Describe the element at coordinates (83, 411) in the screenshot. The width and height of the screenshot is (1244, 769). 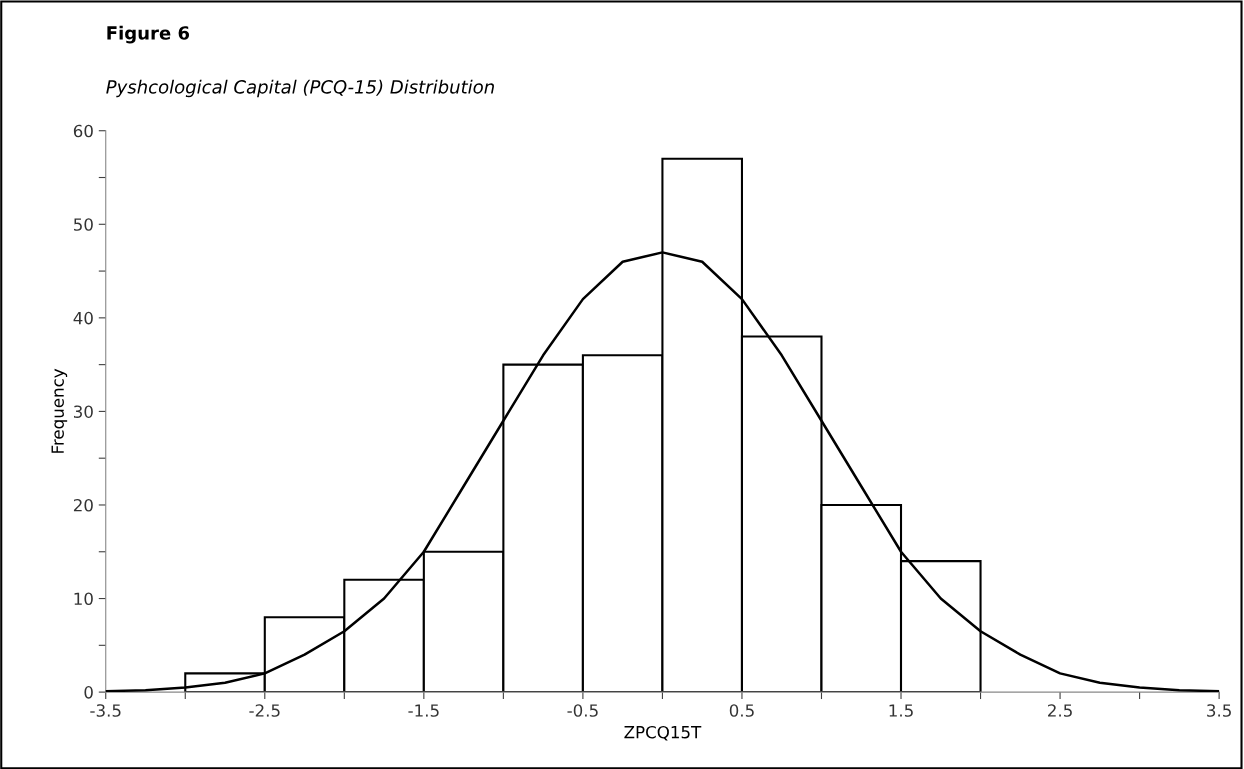
I see `y-tick-label: 30` at that location.